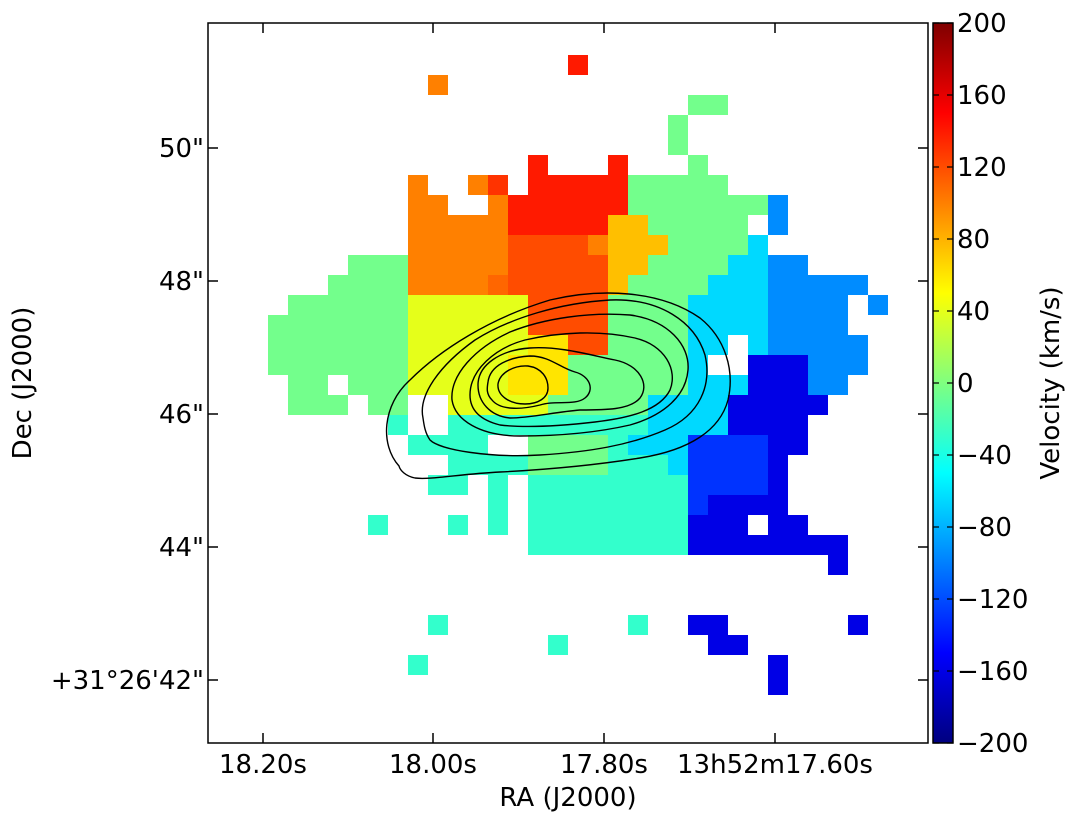  I want to click on colorbar-tick-label: 80, so click(973, 240).